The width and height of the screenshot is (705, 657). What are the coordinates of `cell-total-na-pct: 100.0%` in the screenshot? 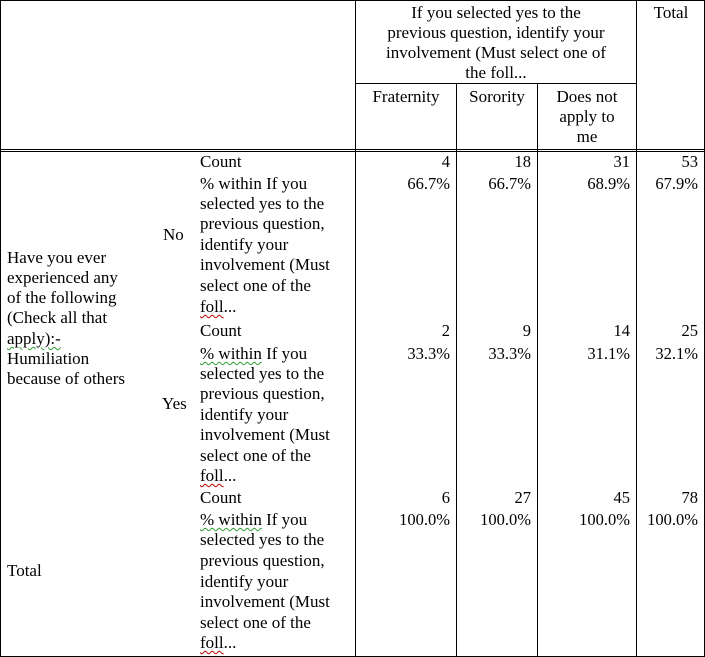 It's located at (604, 519).